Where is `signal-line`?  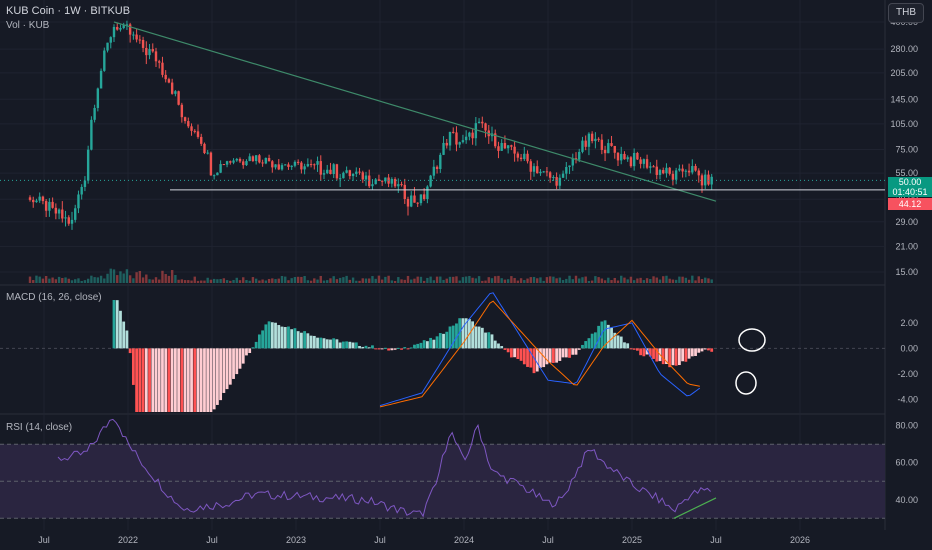
signal-line is located at coordinates (539, 354).